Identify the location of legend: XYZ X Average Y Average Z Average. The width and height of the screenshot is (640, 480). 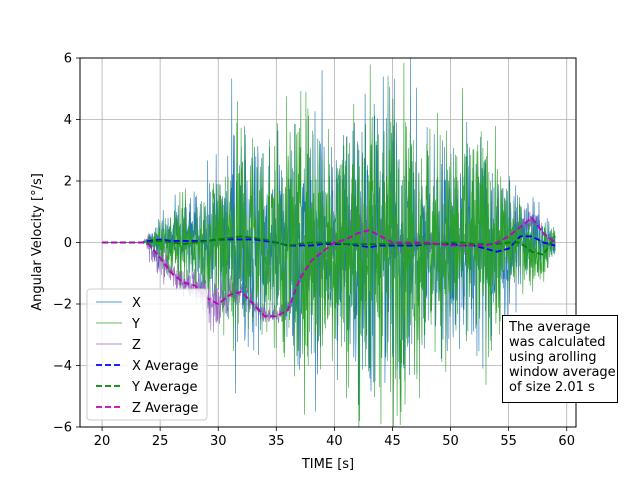
(147, 354).